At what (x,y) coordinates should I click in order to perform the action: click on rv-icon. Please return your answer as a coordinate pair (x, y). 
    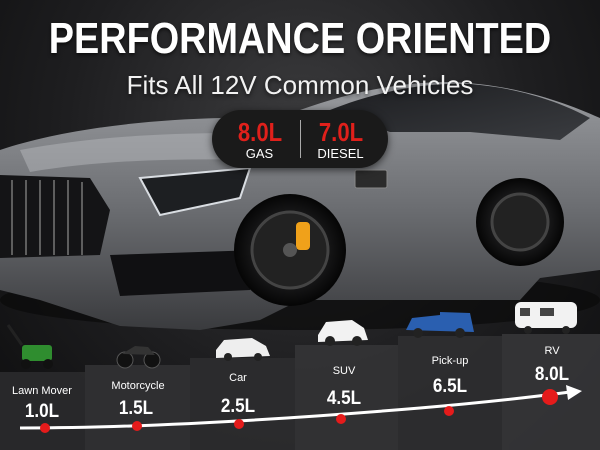
    Looking at the image, I should click on (546, 318).